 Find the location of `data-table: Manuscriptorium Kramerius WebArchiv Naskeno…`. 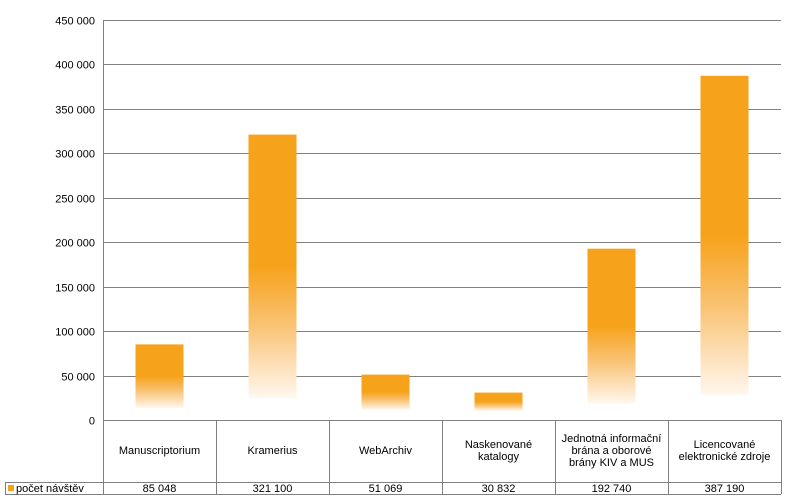

data-table: Manuscriptorium Kramerius WebArchiv Naskeno… is located at coordinates (393, 457).